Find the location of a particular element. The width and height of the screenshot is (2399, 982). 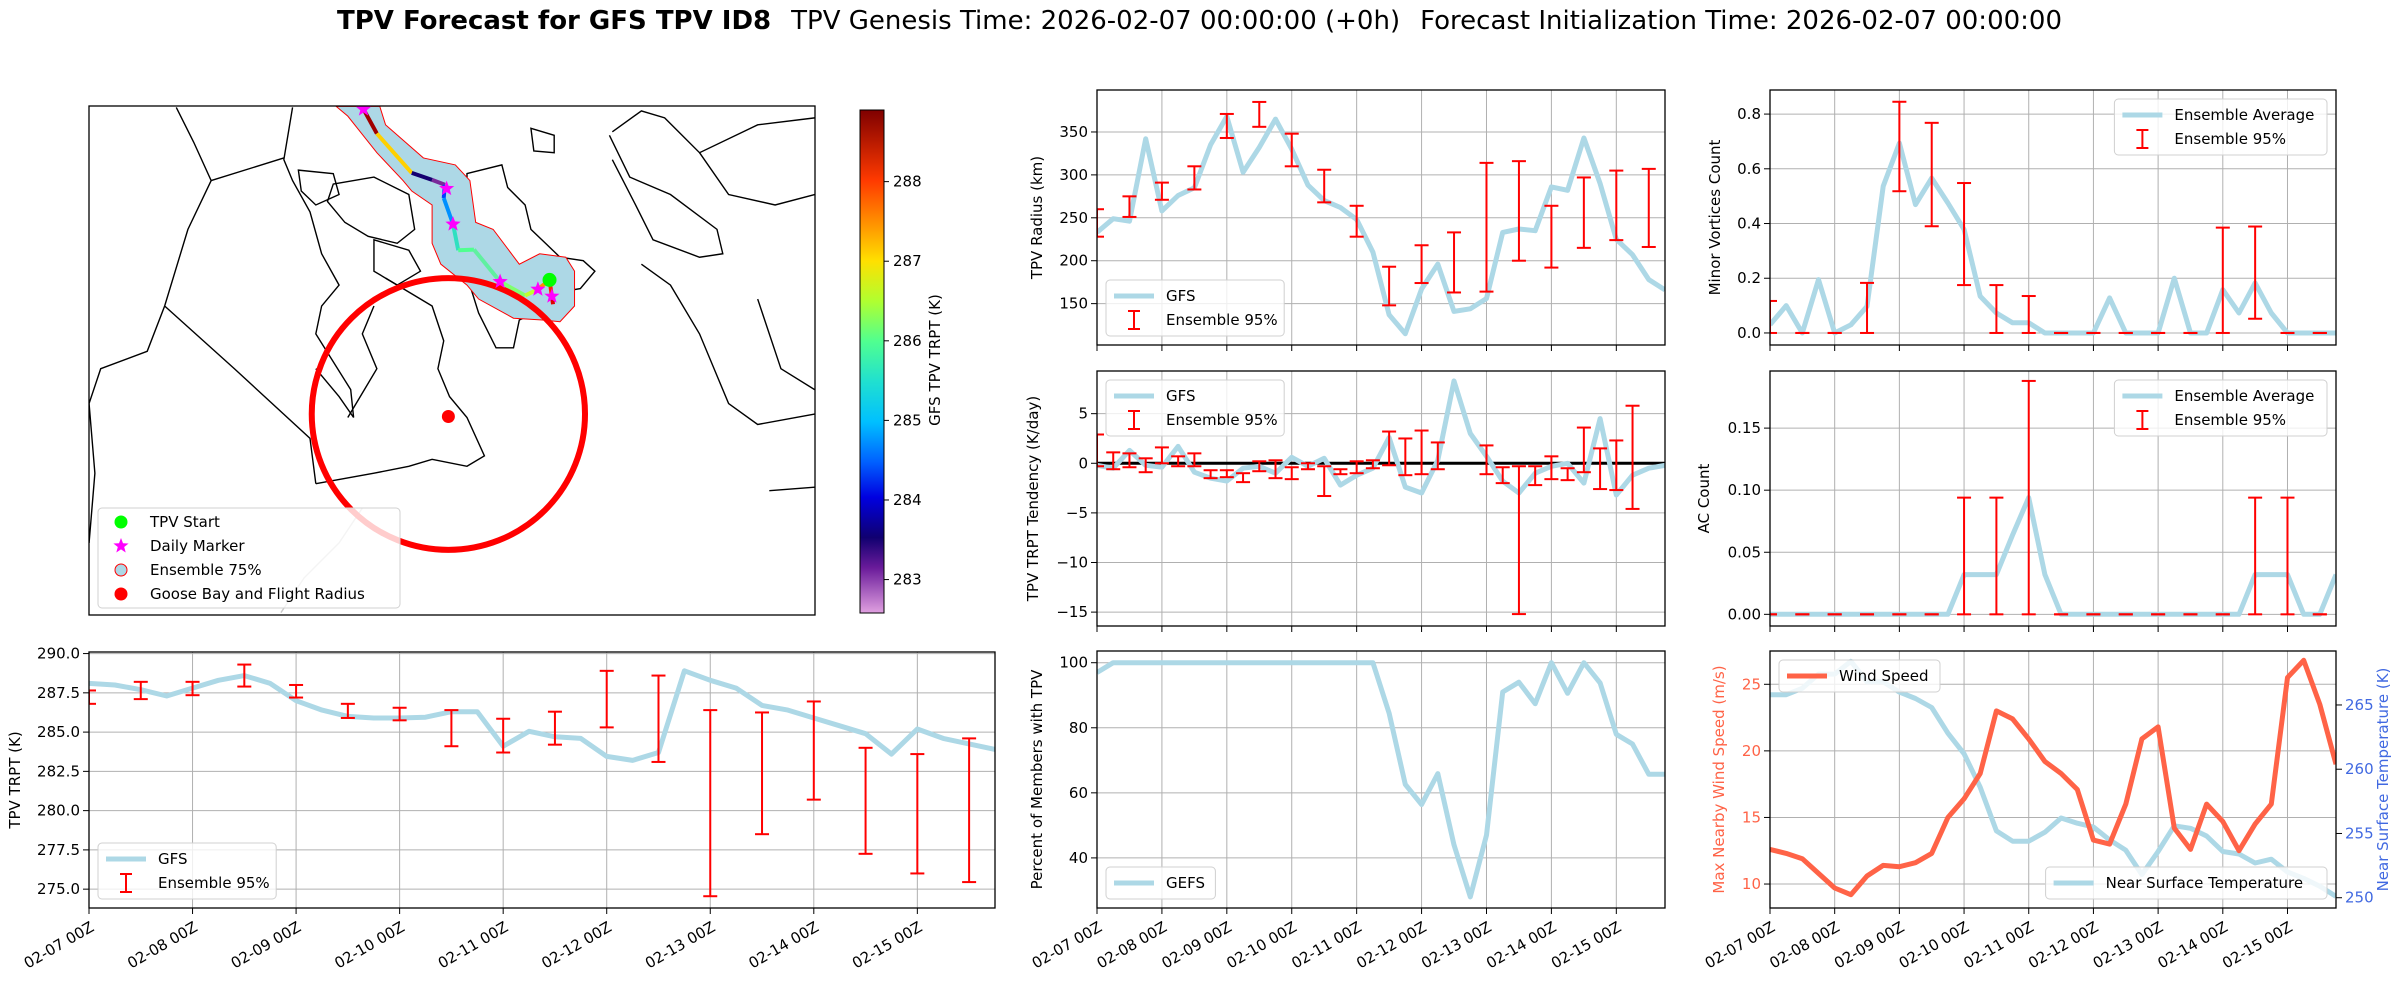

y-tick-label: 300 is located at coordinates (1073, 175).